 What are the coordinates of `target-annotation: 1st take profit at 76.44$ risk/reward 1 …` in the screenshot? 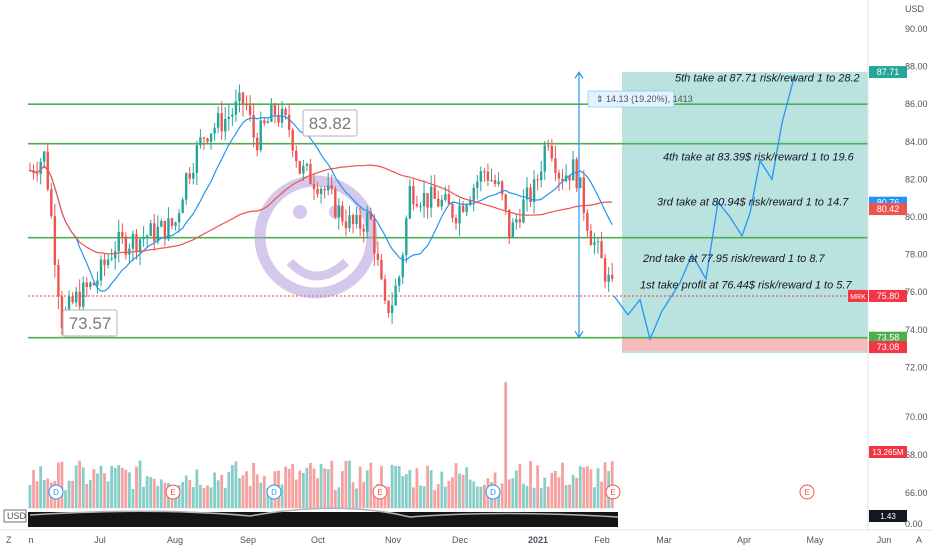 It's located at (746, 285).